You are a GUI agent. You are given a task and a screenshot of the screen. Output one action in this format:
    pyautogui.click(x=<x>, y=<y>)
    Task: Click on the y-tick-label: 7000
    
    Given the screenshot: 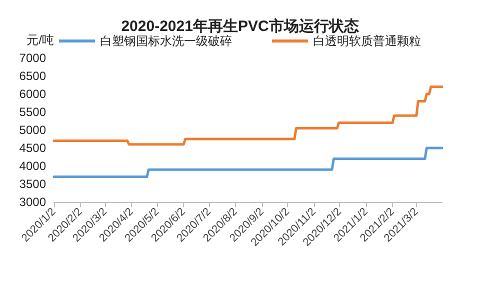 What is the action you would take?
    pyautogui.click(x=32, y=58)
    